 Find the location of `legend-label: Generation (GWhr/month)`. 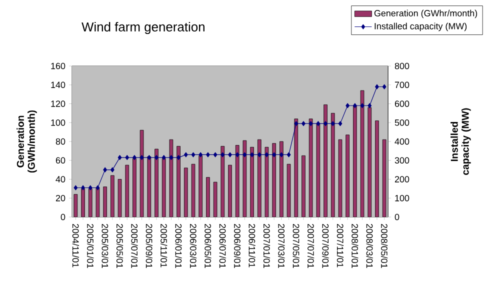

legend-label: Generation (GWhr/month) is located at coordinates (426, 14).